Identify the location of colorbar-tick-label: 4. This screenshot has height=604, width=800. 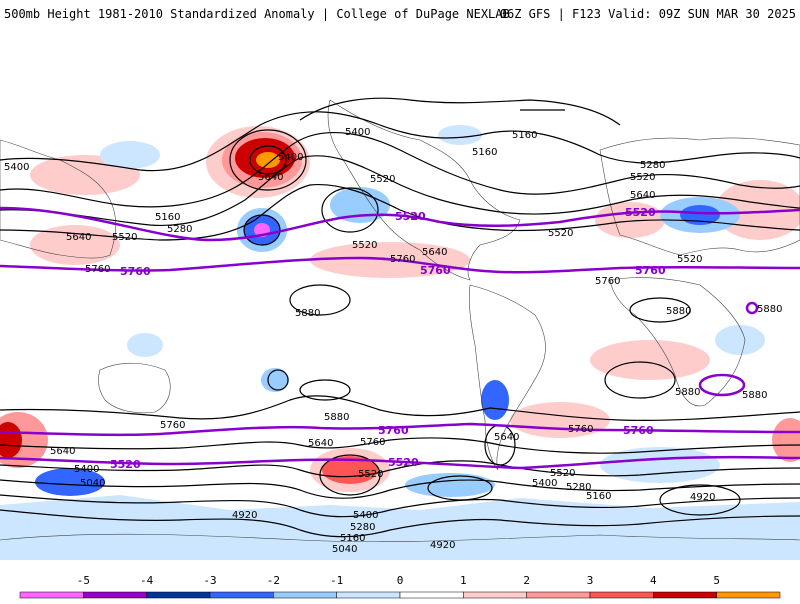
(653, 580).